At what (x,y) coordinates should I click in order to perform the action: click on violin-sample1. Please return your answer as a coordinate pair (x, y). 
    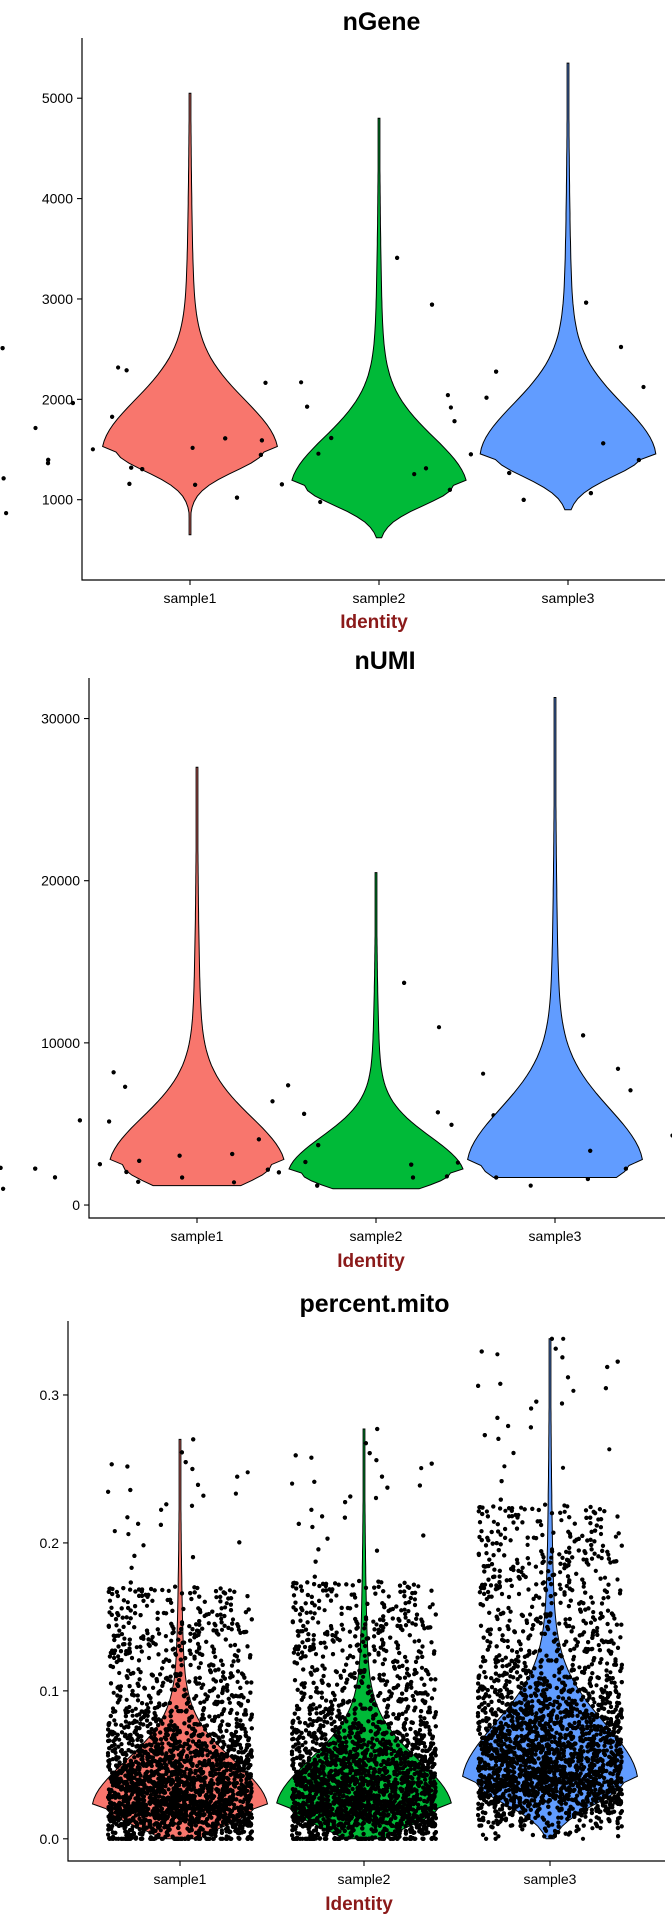
    Looking at the image, I should click on (190, 314).